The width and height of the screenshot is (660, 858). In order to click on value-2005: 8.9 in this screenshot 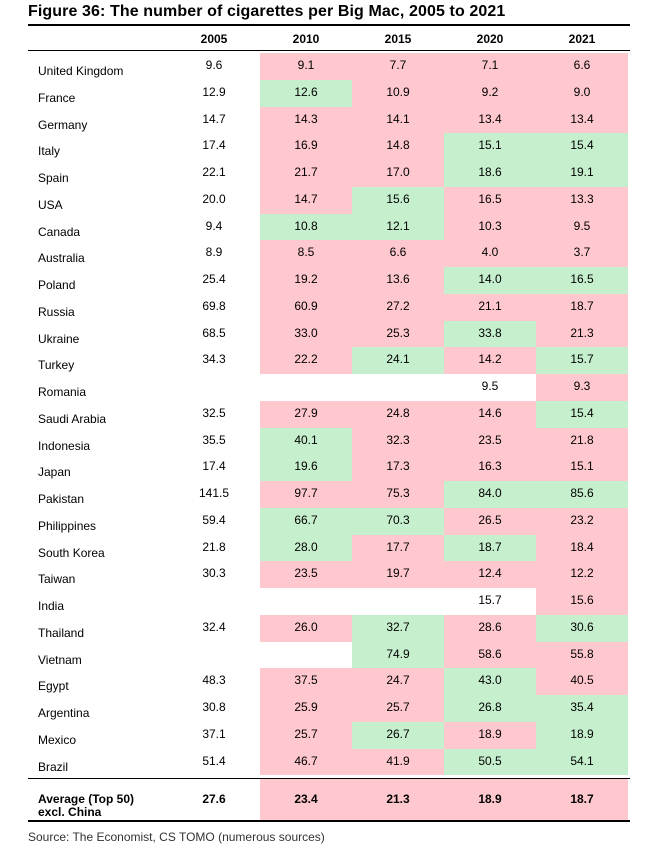, I will do `click(214, 252)`.